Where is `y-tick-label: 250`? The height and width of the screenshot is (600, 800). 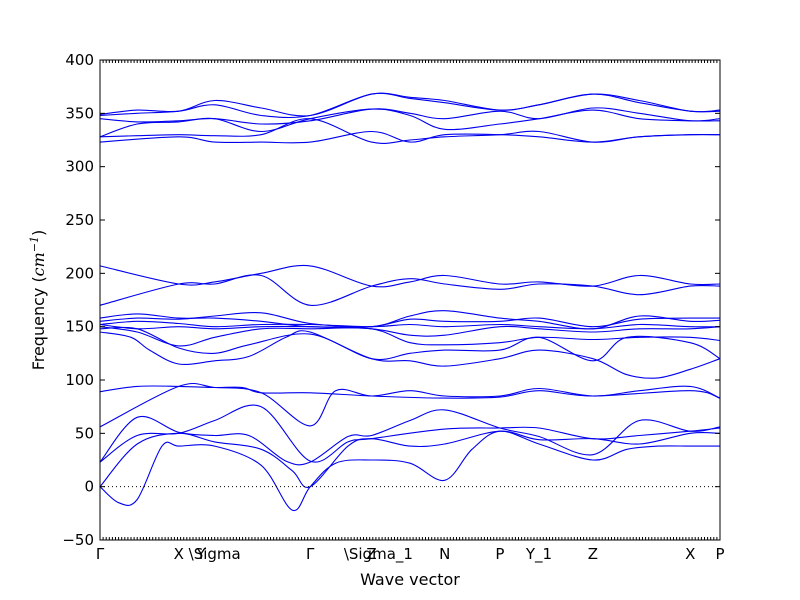
y-tick-label: 250 is located at coordinates (79, 220).